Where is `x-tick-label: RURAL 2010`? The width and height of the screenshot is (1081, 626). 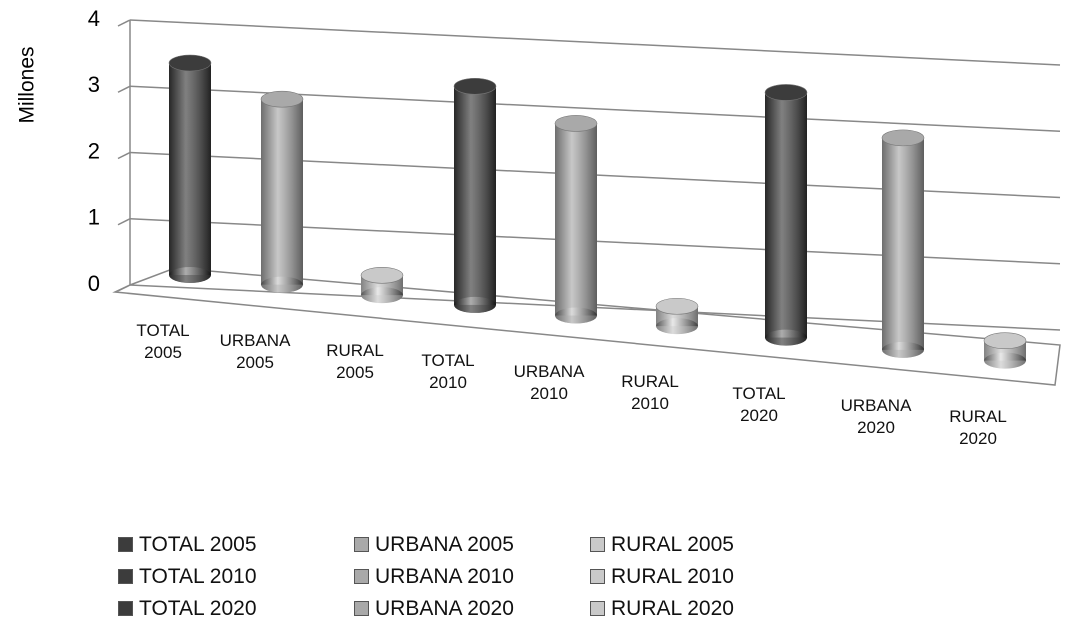 x-tick-label: RURAL 2010 is located at coordinates (650, 393).